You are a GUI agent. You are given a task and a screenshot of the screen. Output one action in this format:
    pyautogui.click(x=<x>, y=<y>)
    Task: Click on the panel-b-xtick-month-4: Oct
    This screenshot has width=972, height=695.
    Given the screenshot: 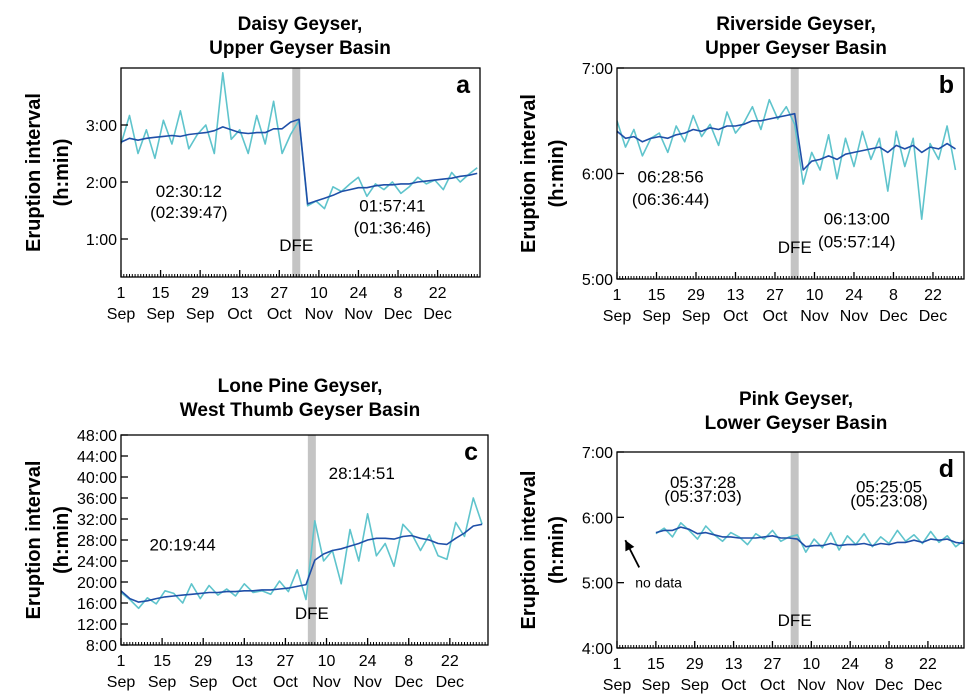 What is the action you would take?
    pyautogui.click(x=775, y=316)
    